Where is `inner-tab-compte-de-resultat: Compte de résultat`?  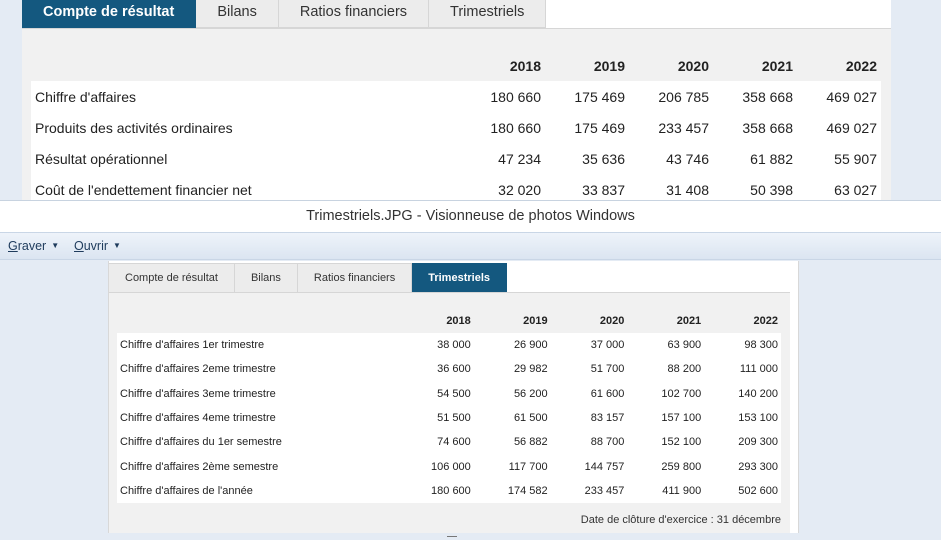
inner-tab-compte-de-resultat: Compte de résultat is located at coordinates (172, 277).